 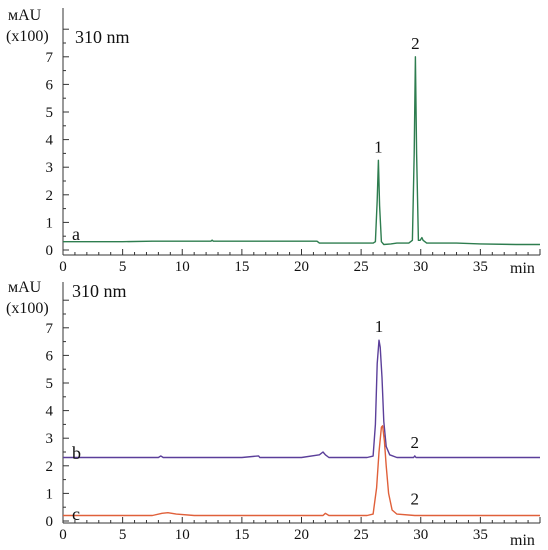 I want to click on y-tick-label-top: 0, so click(x=50, y=251).